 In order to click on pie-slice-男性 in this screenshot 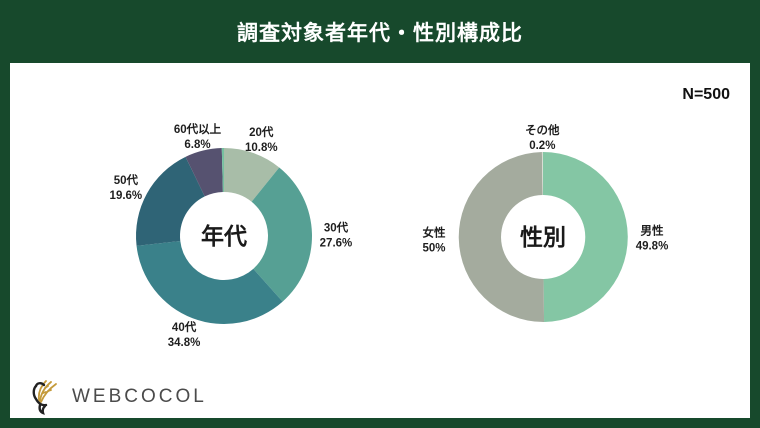, I will do `click(585, 237)`.